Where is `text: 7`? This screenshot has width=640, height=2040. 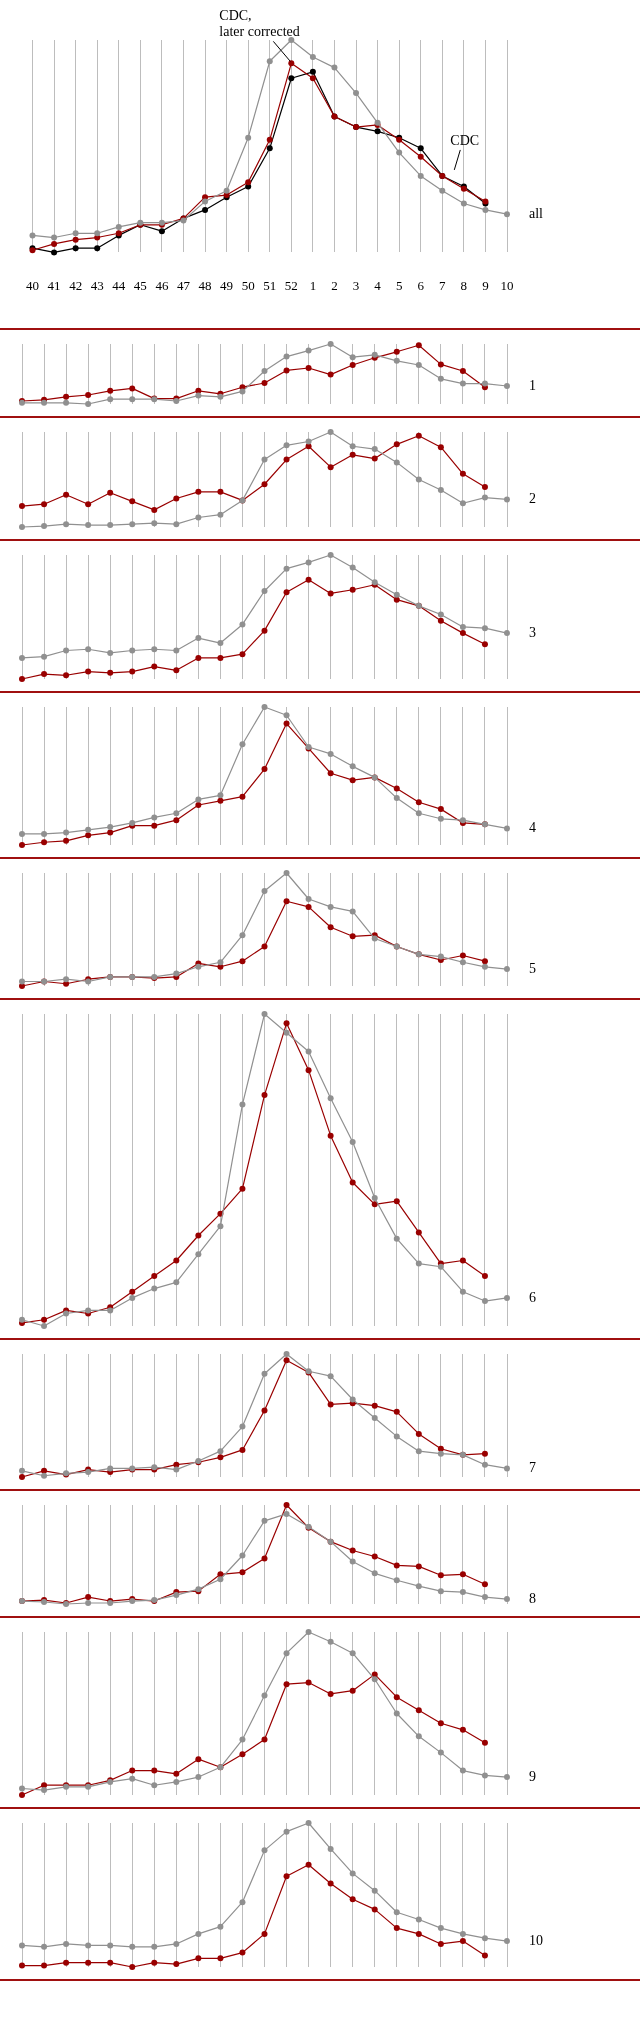 text: 7 is located at coordinates (532, 1468).